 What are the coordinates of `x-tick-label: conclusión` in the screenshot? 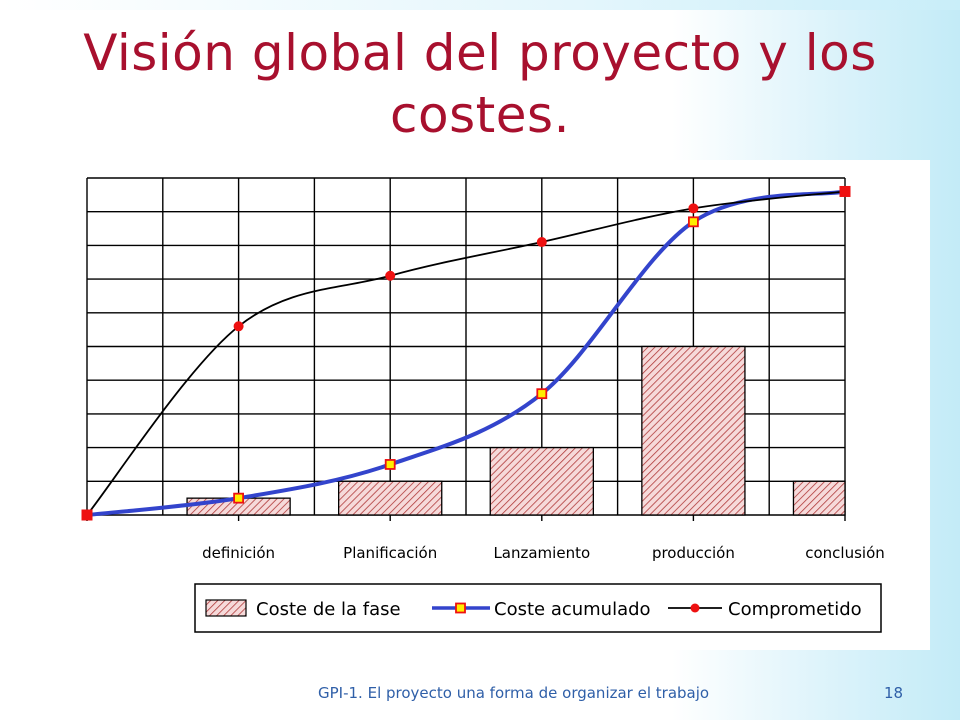 It's located at (845, 553).